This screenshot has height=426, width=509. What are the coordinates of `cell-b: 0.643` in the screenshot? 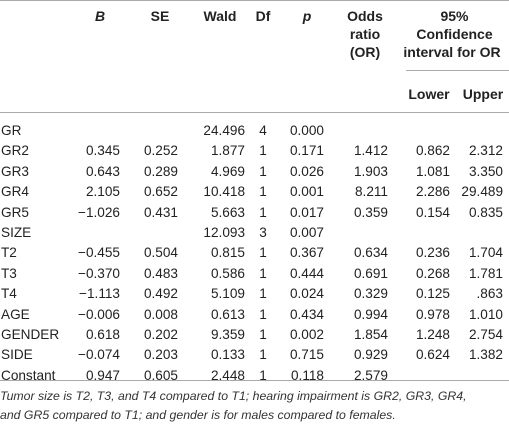 It's located at (102, 171).